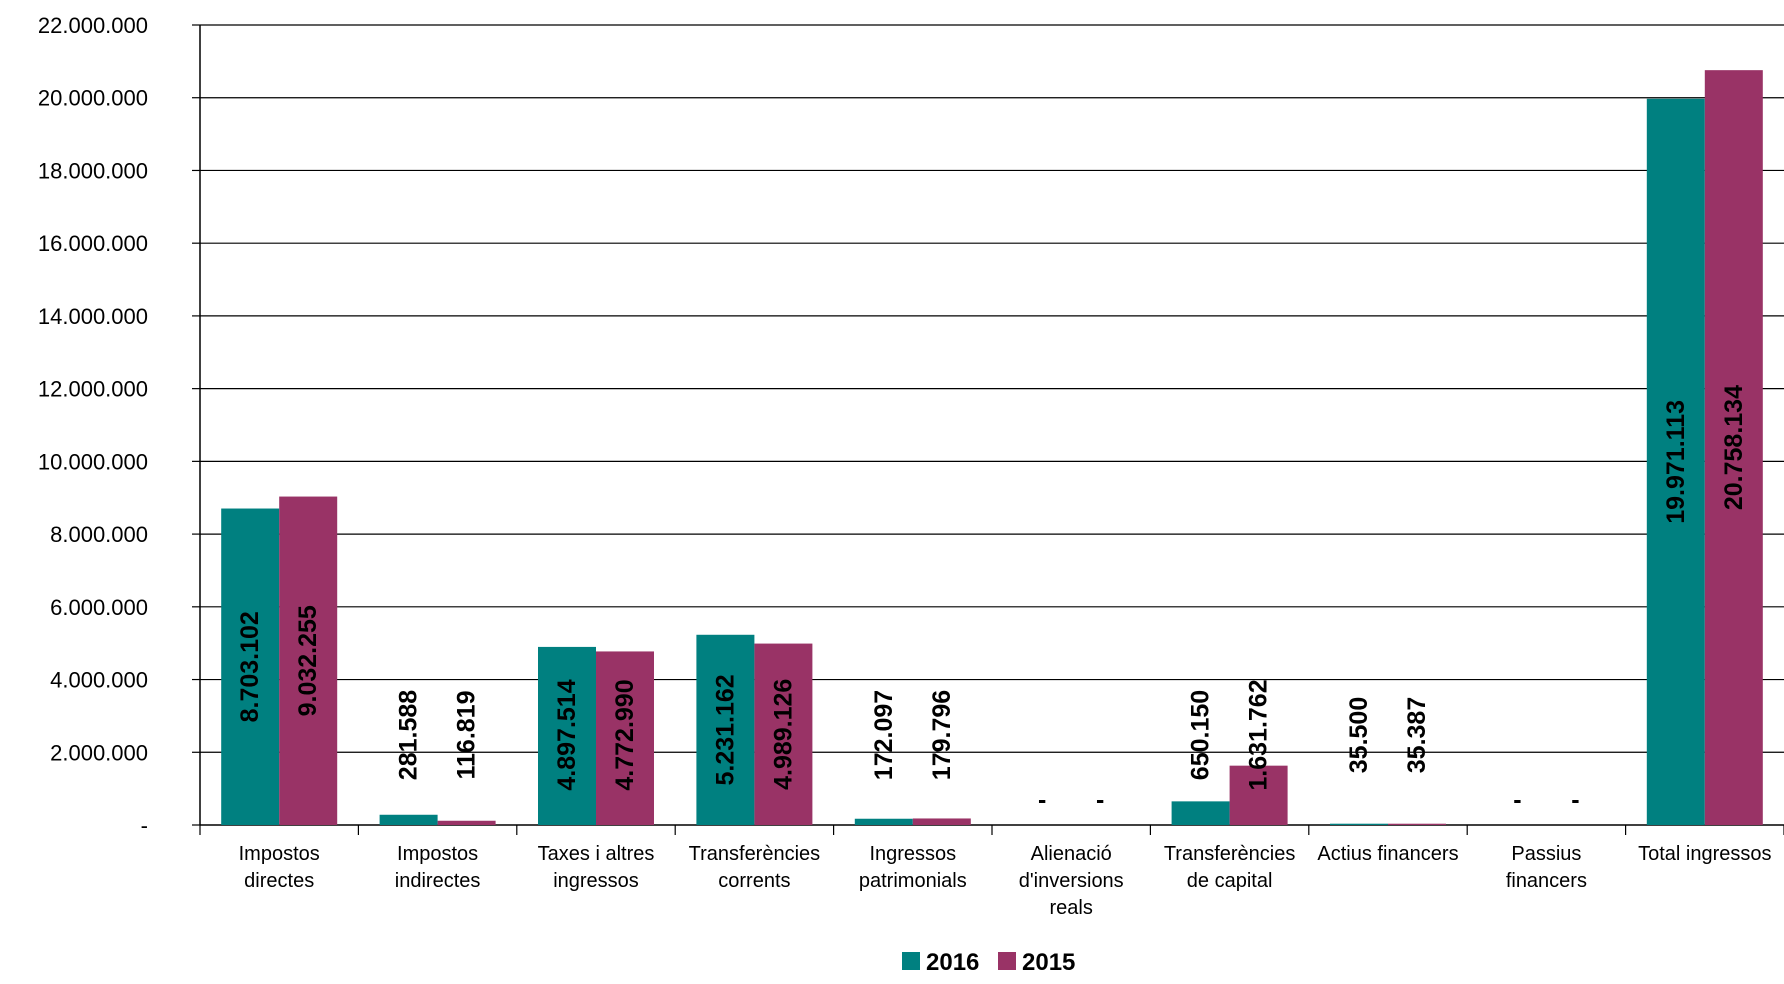 The image size is (1784, 984). I want to click on data-label-2015: 4.772.990, so click(625, 734).